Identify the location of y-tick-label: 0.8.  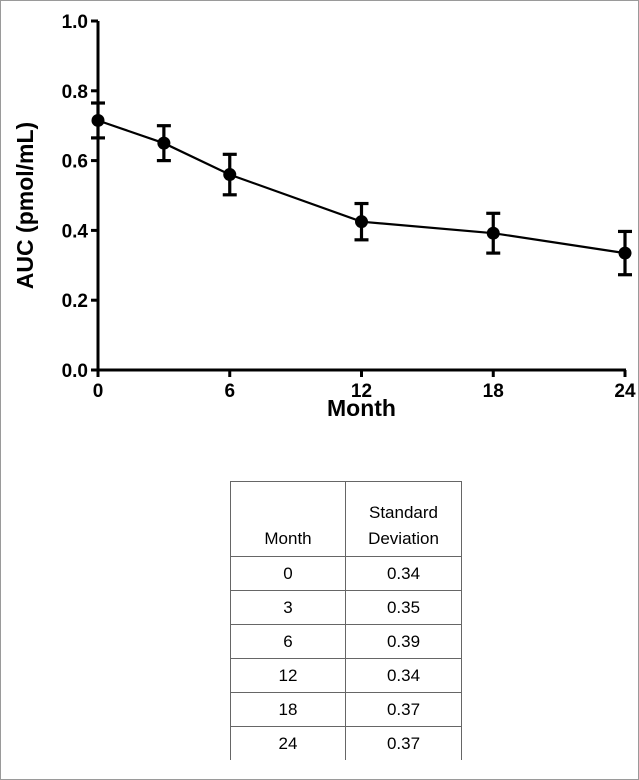
(75, 92).